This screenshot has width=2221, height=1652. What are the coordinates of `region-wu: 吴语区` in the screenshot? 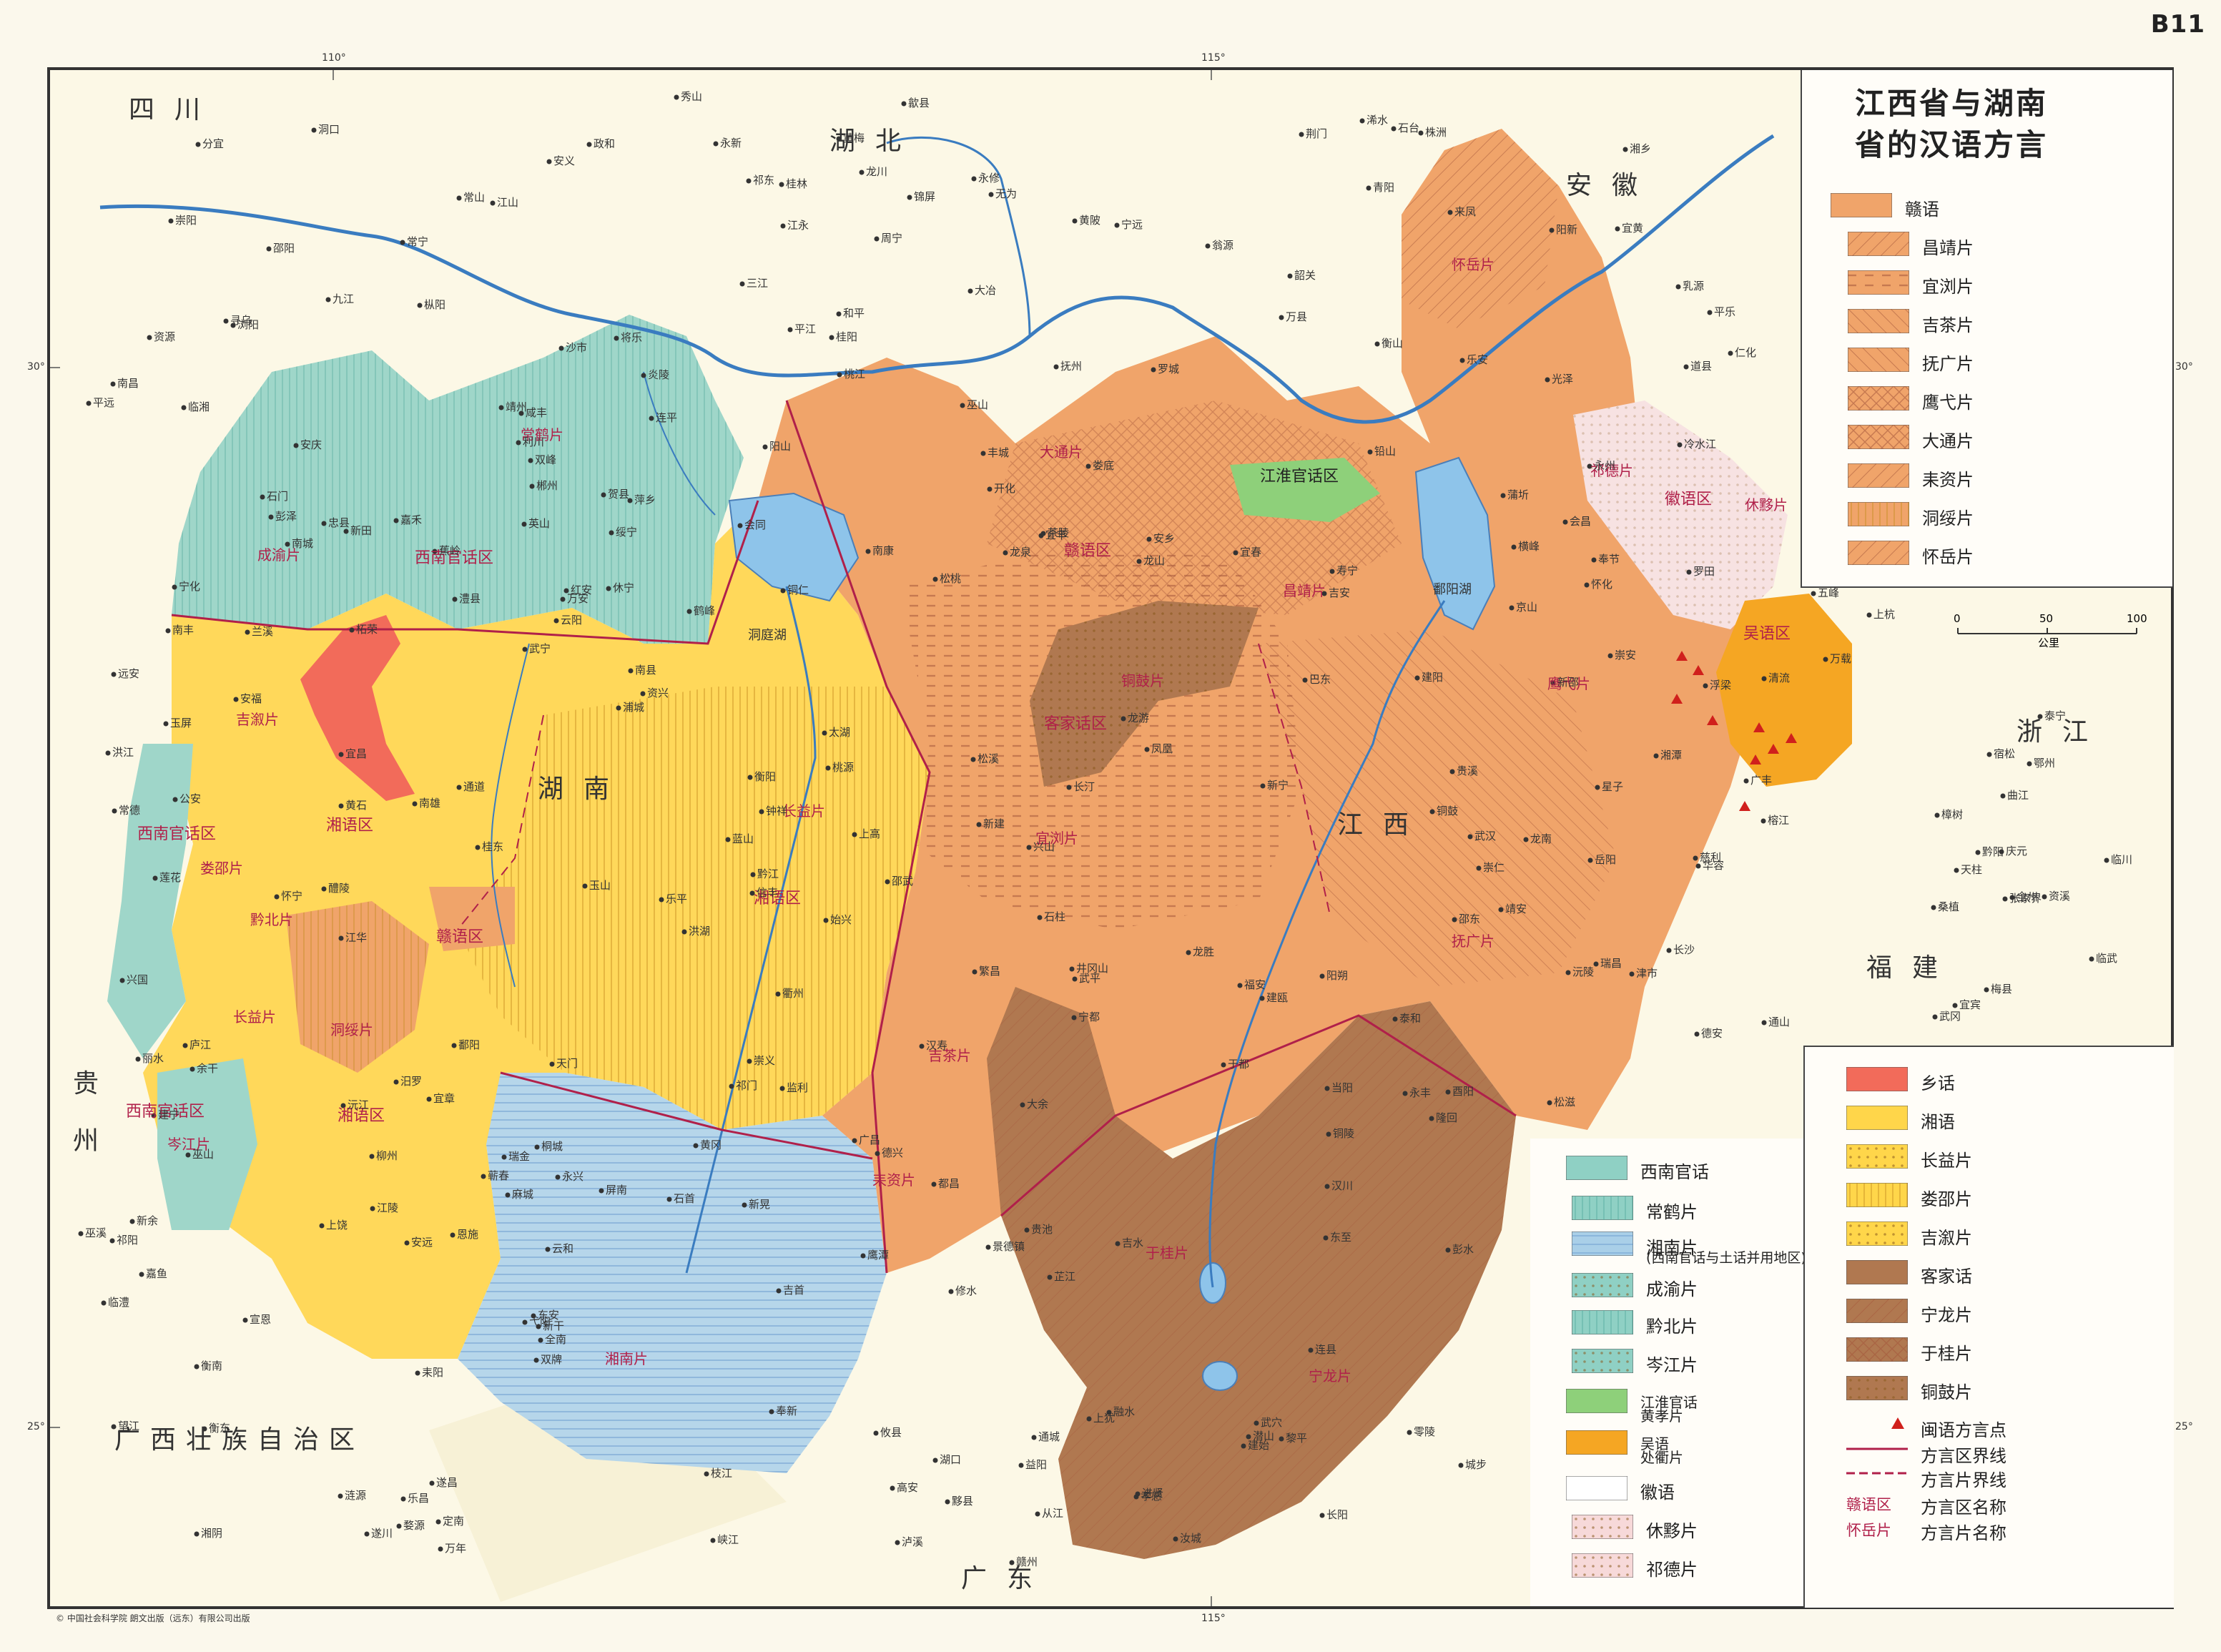 It's located at (1767, 634).